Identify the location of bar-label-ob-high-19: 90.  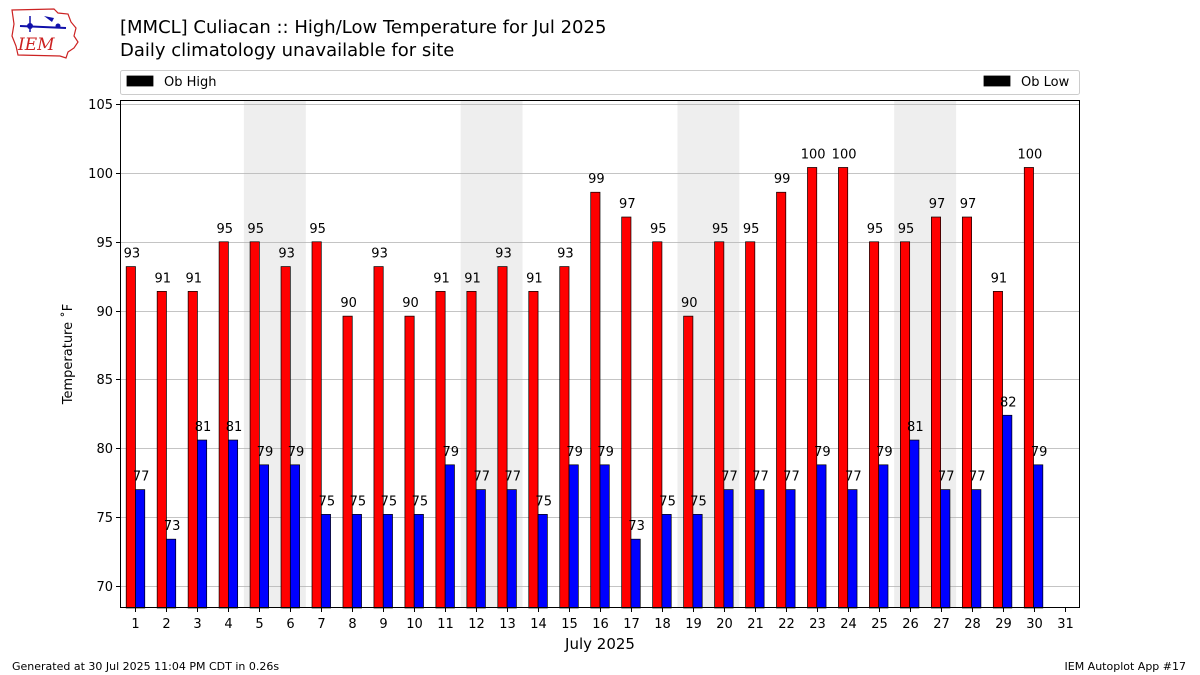
(689, 303).